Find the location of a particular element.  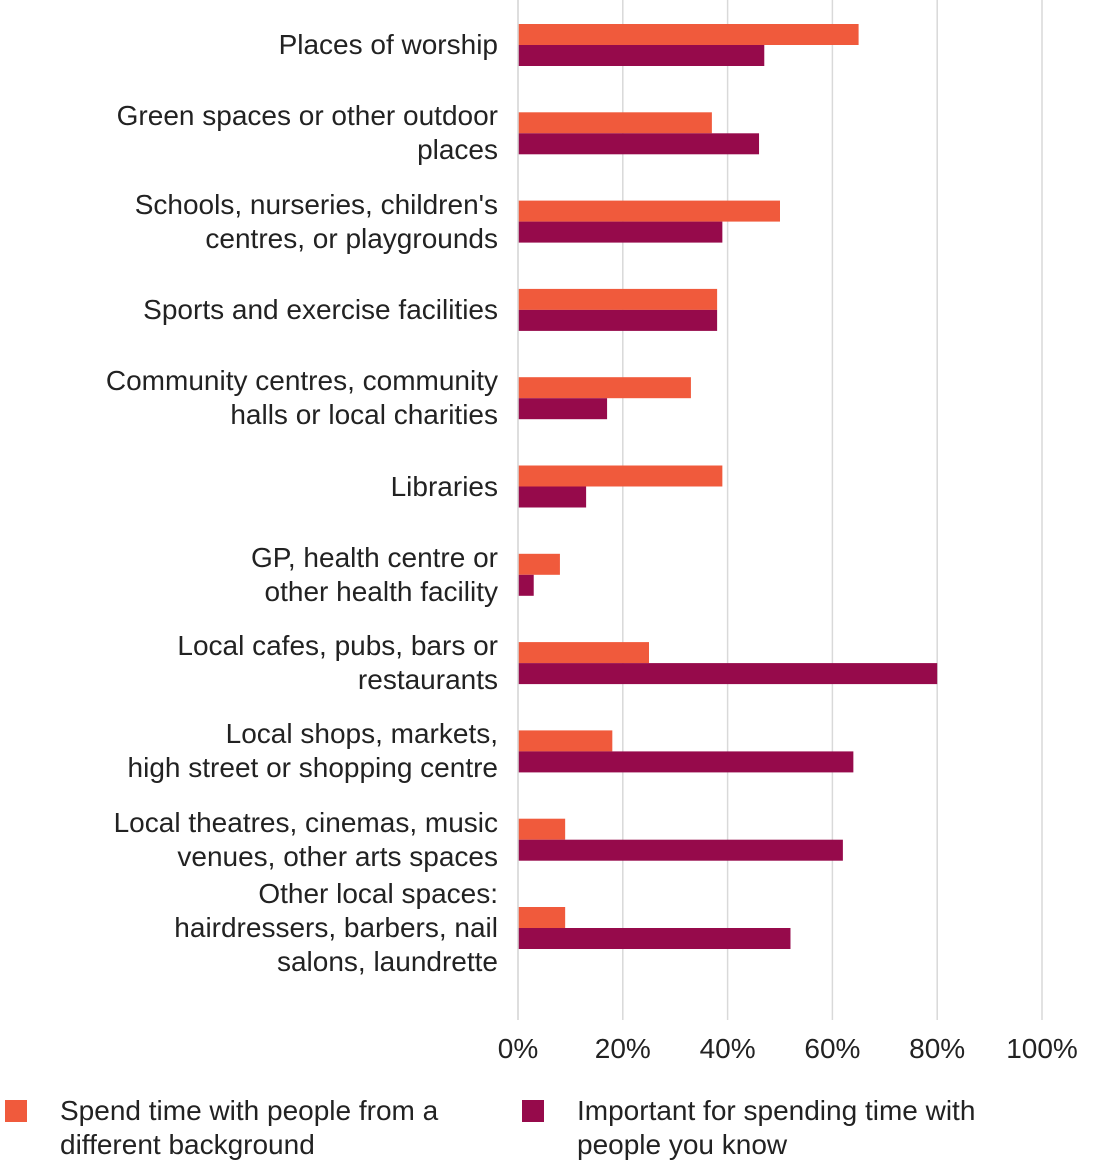

x-tick-label: 100% is located at coordinates (1042, 1048).